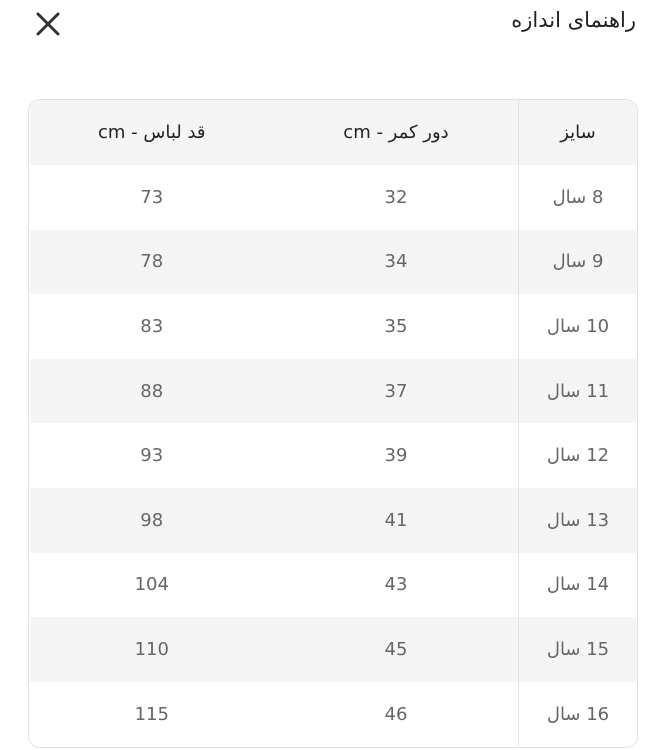  Describe the element at coordinates (396, 649) in the screenshot. I see `waist-cell: 45` at that location.